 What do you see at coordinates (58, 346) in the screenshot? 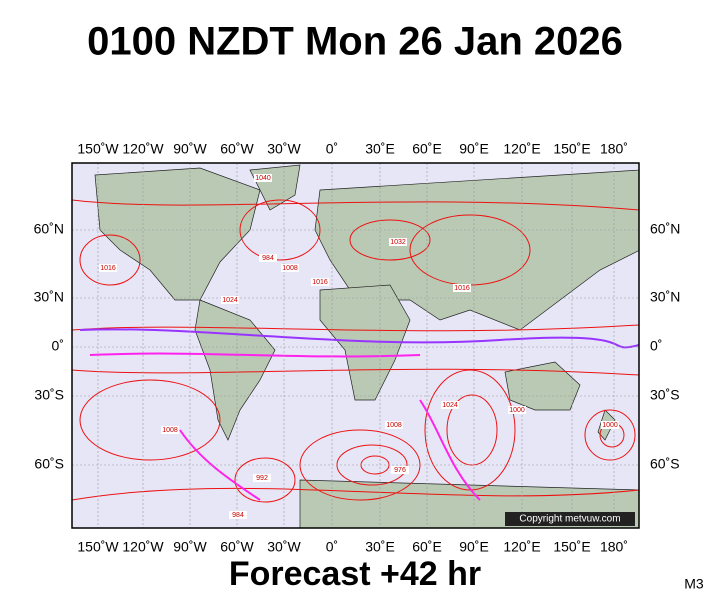
I see `lat-label-left: 0˚` at bounding box center [58, 346].